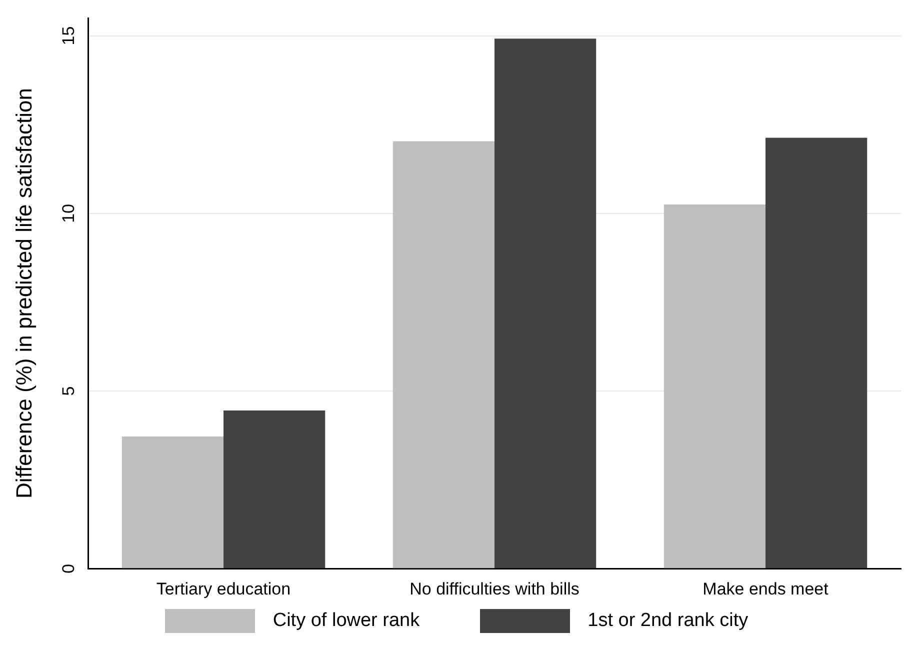 Image resolution: width=913 pixels, height=647 pixels. I want to click on y-axis-title: Difference (%) in predicted life satisfaction, so click(23, 293).